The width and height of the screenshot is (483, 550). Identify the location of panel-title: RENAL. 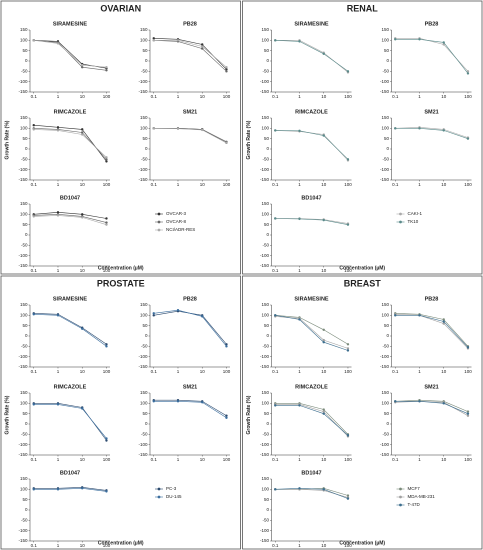
(363, 8).